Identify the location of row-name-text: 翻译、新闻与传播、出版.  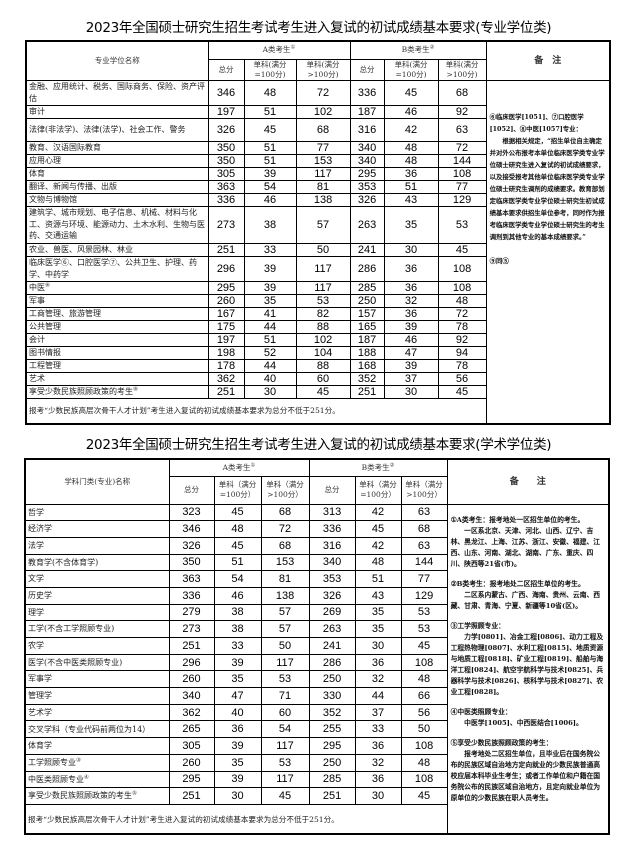
(73, 186).